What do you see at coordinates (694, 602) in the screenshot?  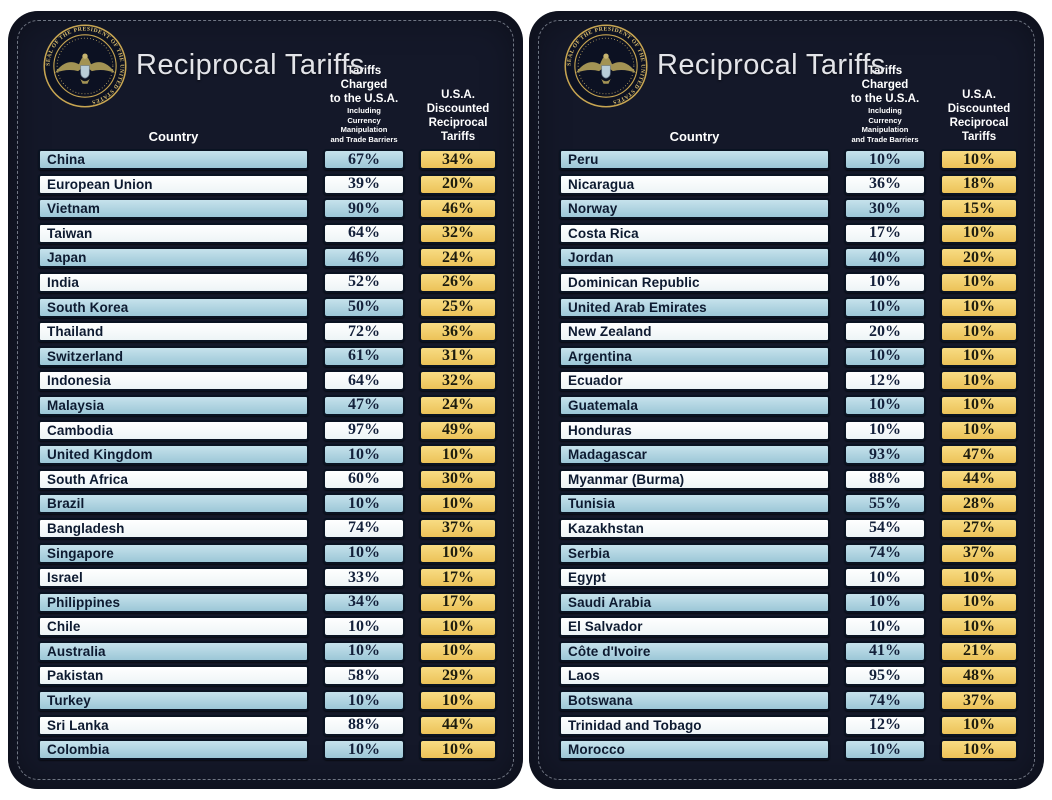 I see `country-cell: Saudi Arabia` at bounding box center [694, 602].